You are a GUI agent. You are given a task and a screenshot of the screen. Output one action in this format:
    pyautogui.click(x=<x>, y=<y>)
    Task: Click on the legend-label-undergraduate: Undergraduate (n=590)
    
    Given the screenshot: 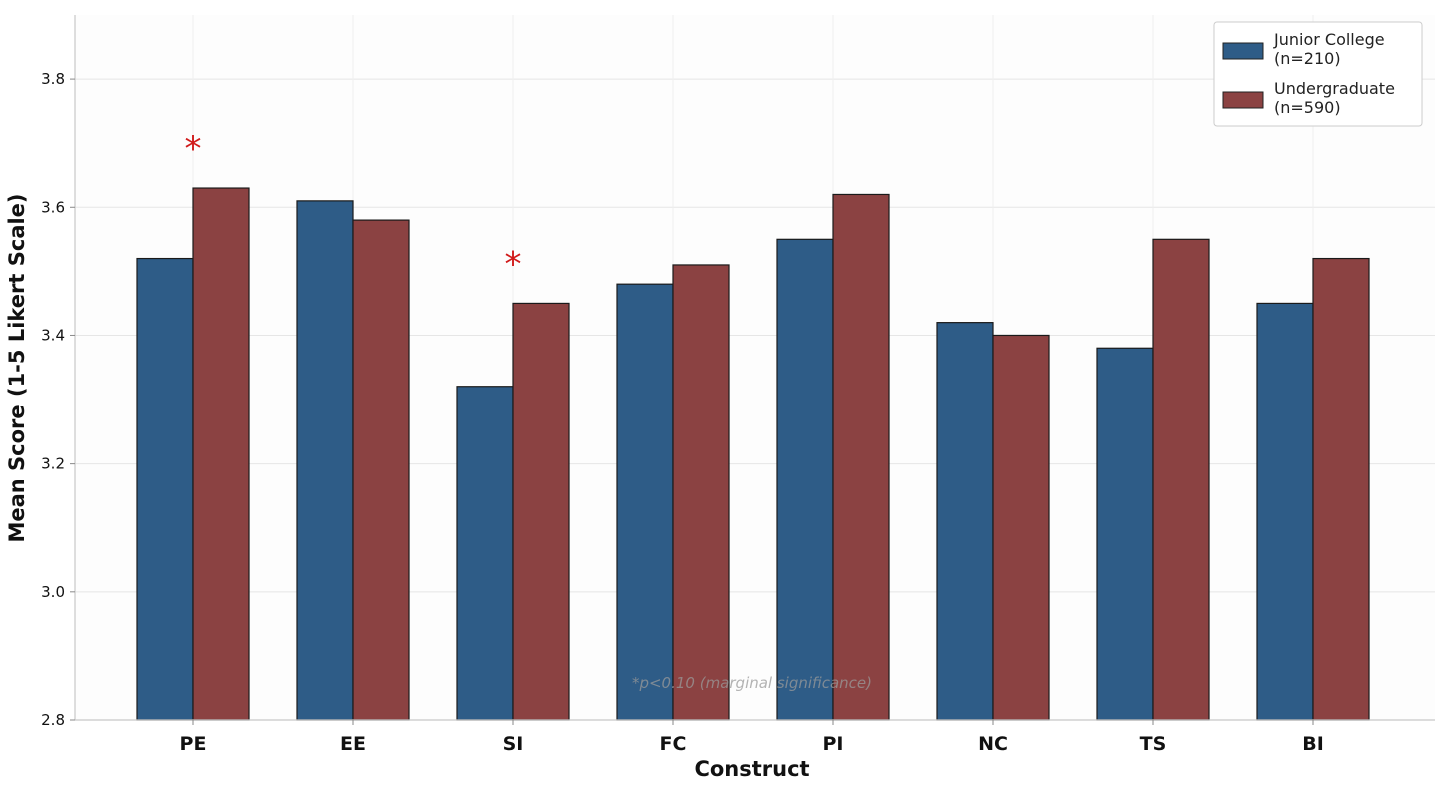 What is the action you would take?
    pyautogui.click(x=1337, y=98)
    